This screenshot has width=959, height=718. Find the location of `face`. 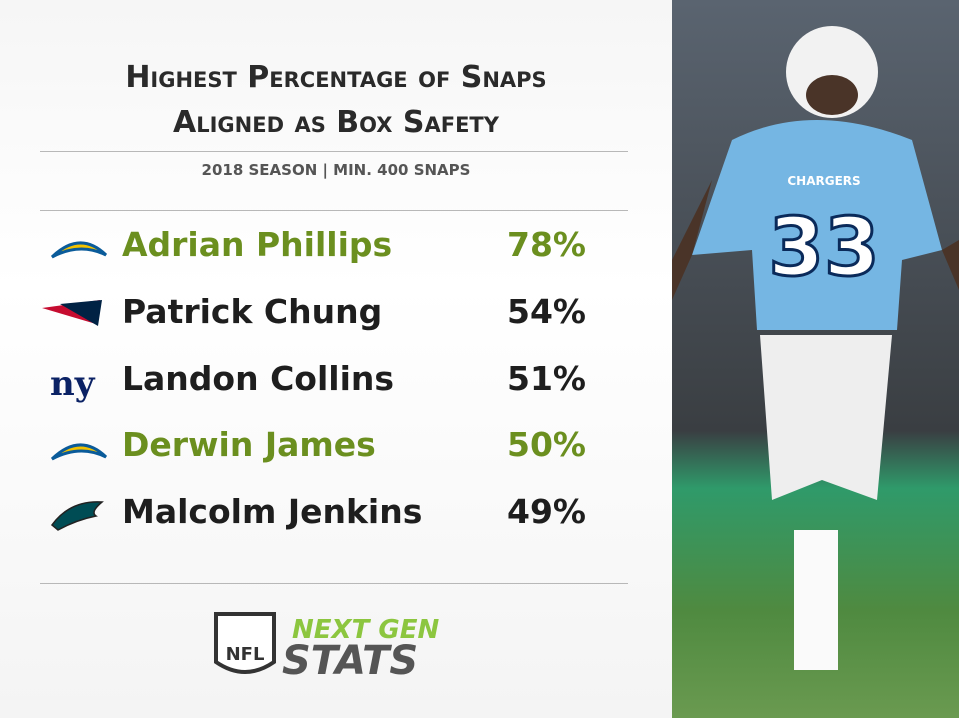

face is located at coordinates (832, 95).